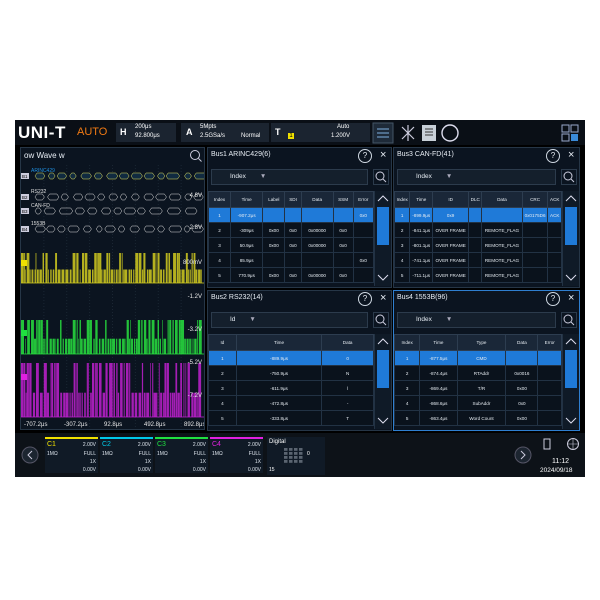  What do you see at coordinates (39, 192) in the screenshot?
I see `bus-label: RS232` at bounding box center [39, 192].